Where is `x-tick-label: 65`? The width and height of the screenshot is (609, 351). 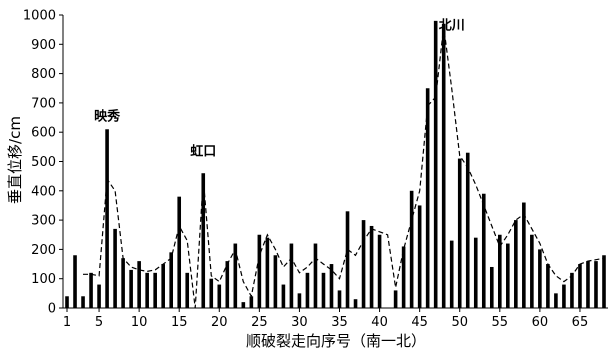 x-tick-label: 65 is located at coordinates (580, 322).